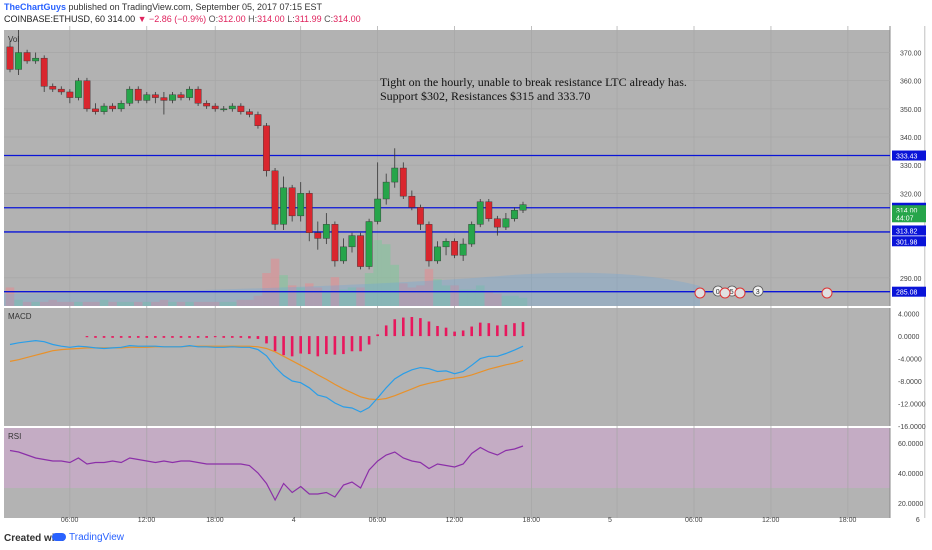  I want to click on time-tick-label: 5, so click(610, 520).